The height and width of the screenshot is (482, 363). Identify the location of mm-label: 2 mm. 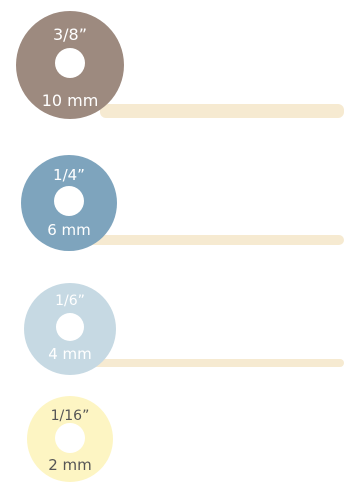
(70, 465).